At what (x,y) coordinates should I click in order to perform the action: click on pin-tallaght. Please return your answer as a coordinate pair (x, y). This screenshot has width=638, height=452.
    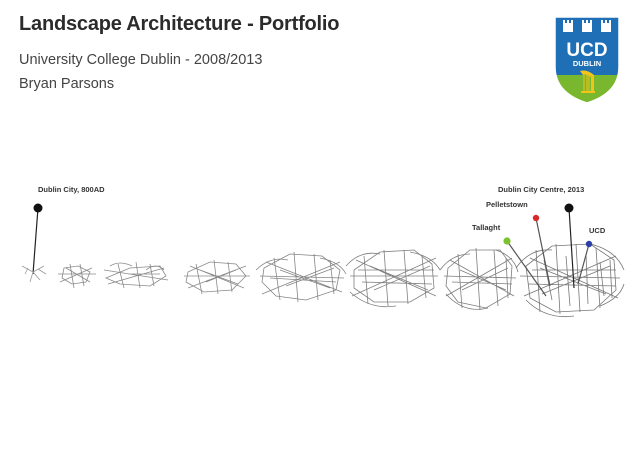
    Looking at the image, I should click on (507, 241).